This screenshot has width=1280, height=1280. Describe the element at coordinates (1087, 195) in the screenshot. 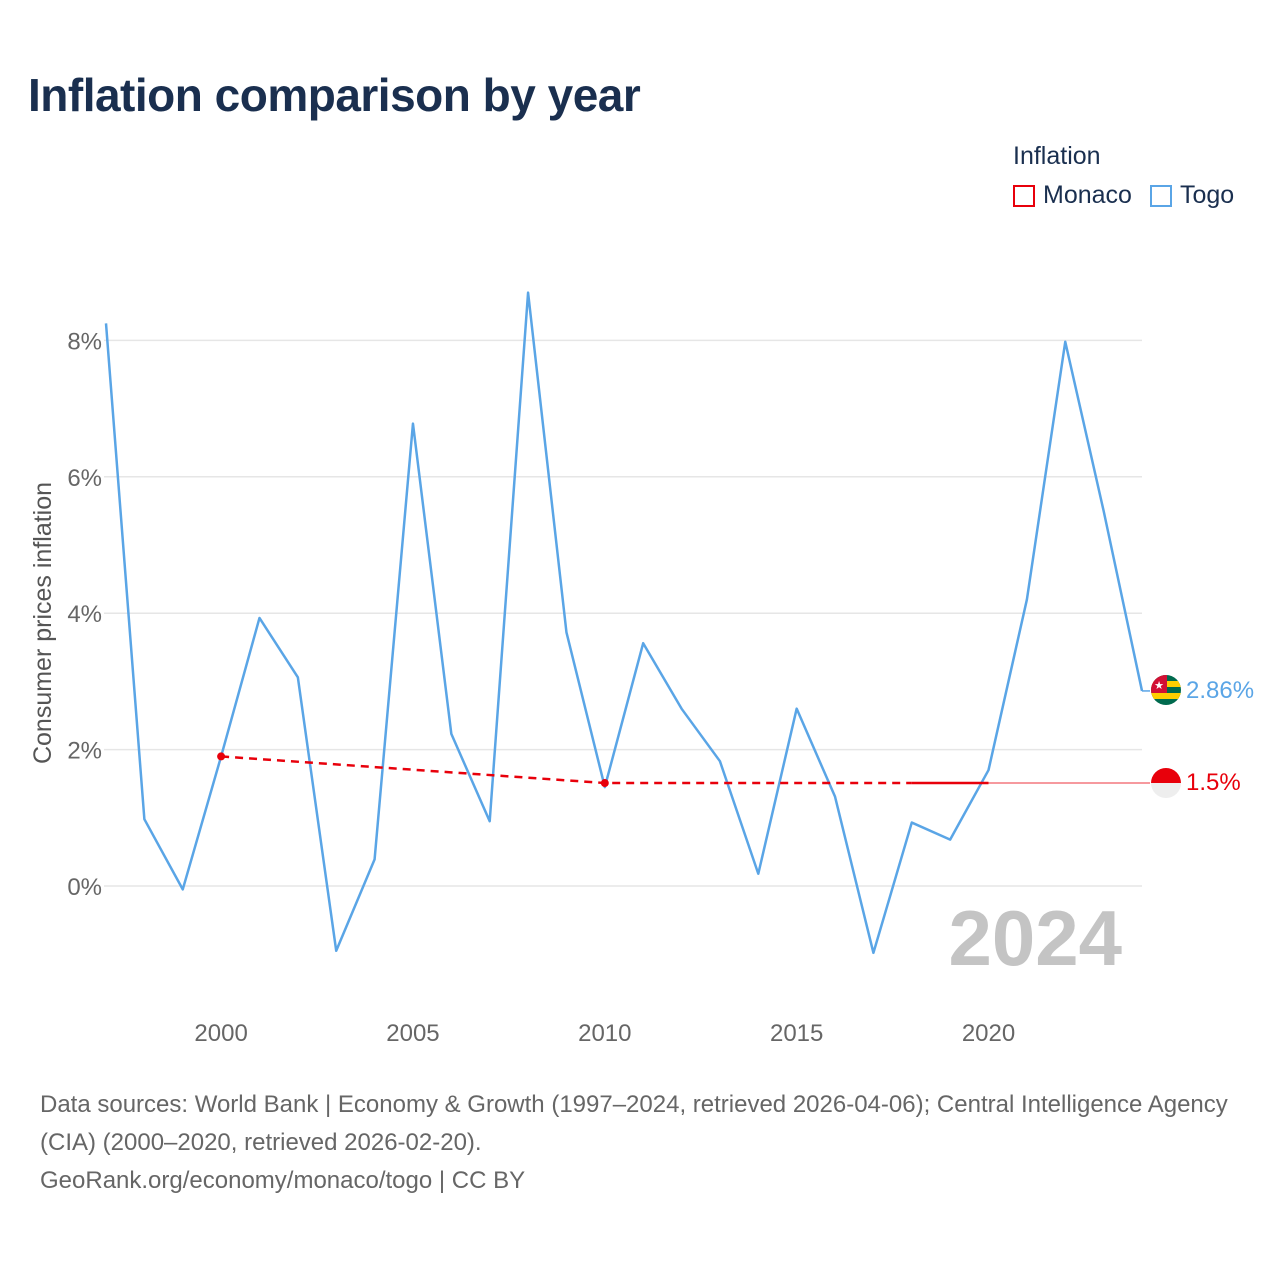

I see `legend-label-monaco: Monaco` at that location.